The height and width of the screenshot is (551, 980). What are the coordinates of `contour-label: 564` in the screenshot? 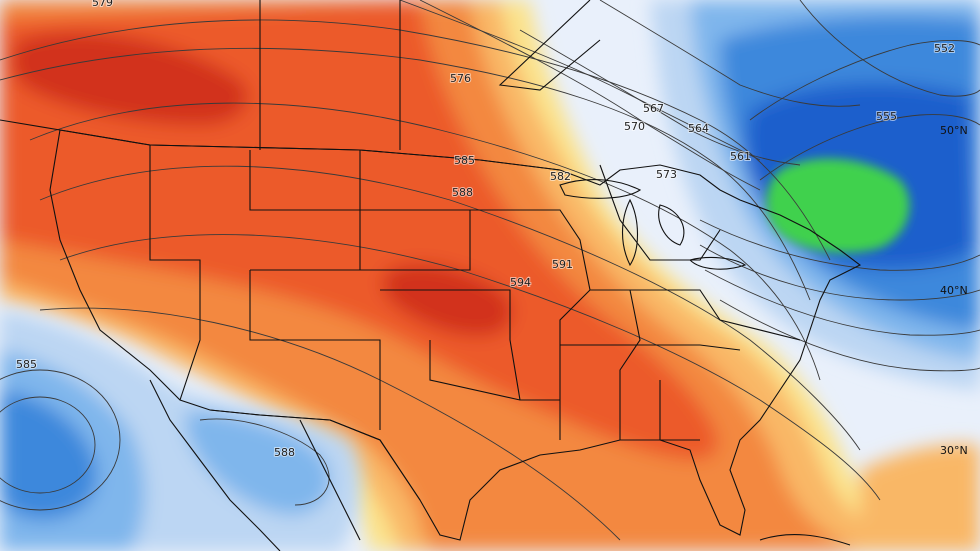 It's located at (698, 128).